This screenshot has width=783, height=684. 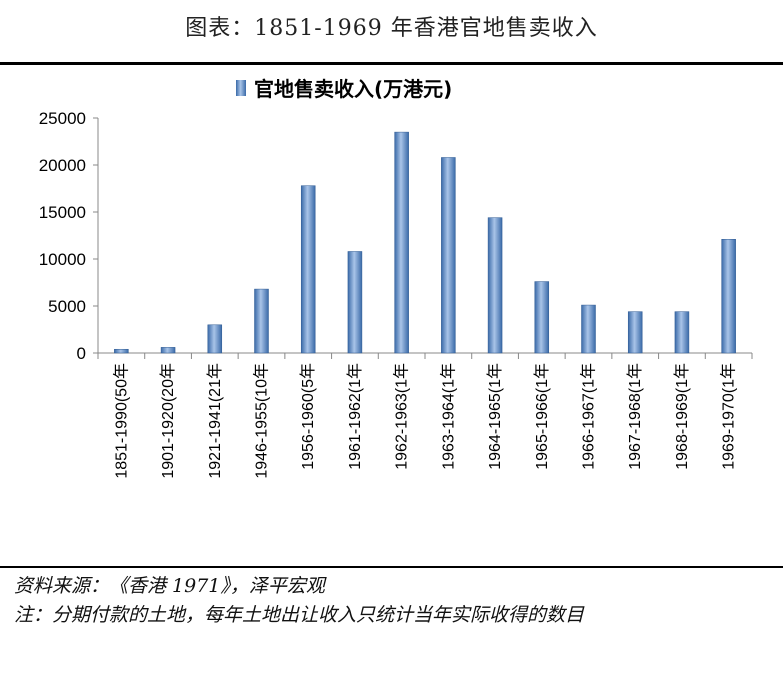 What do you see at coordinates (355, 416) in the screenshot?
I see `x-tick-label: 1961-1962(1年` at bounding box center [355, 416].